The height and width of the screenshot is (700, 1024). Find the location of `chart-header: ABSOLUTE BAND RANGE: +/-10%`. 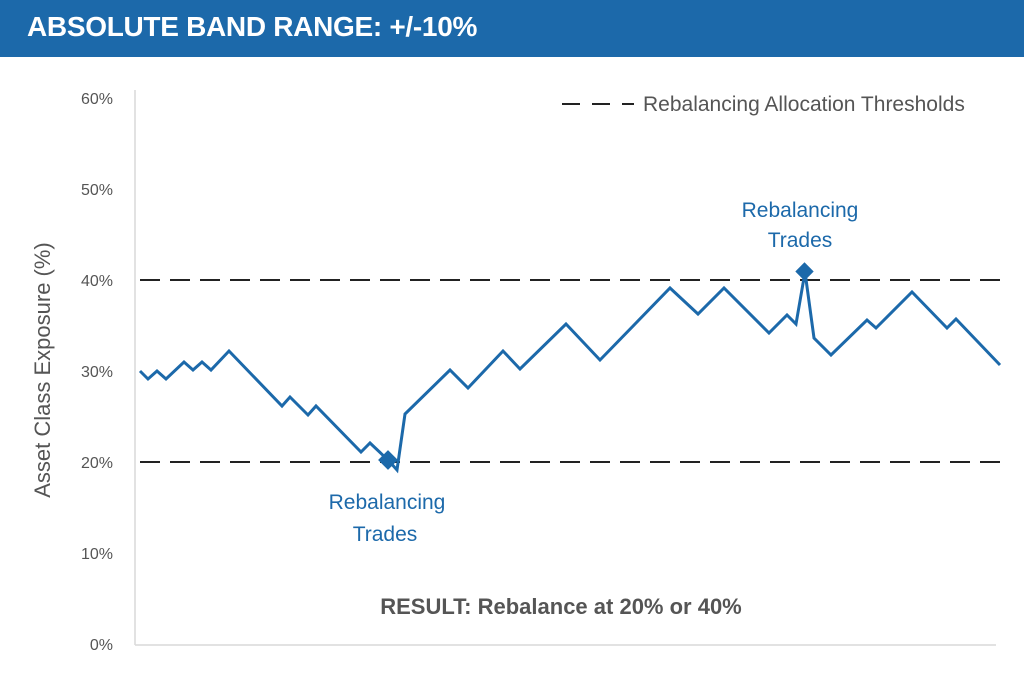

chart-header: ABSOLUTE BAND RANGE: +/-10% is located at coordinates (512, 28).